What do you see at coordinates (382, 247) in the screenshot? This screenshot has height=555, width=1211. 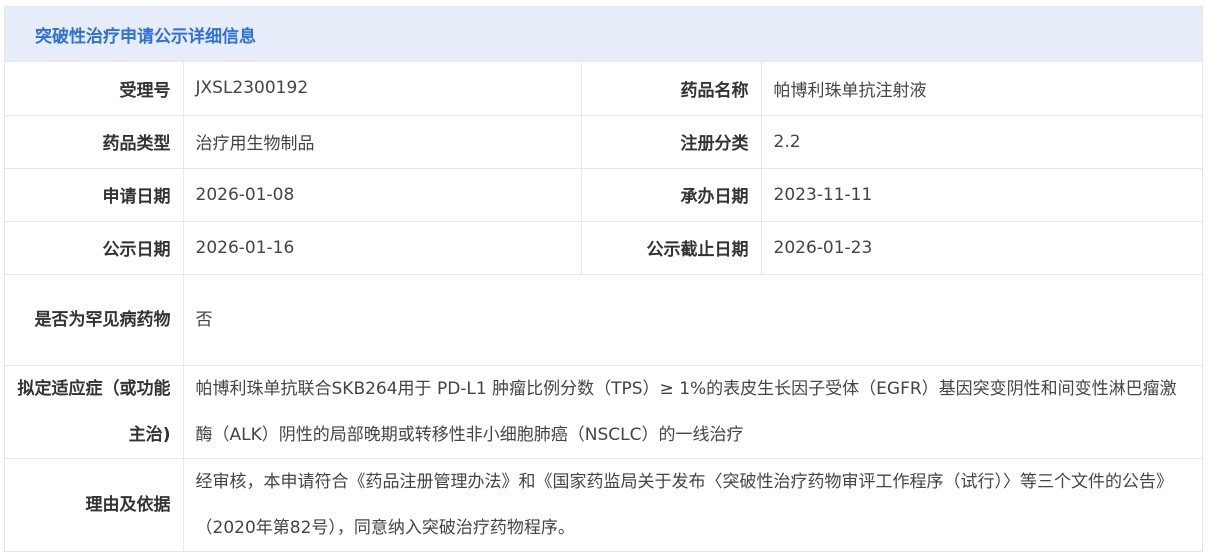 I see `publish-date-value: 2026-01-16` at bounding box center [382, 247].